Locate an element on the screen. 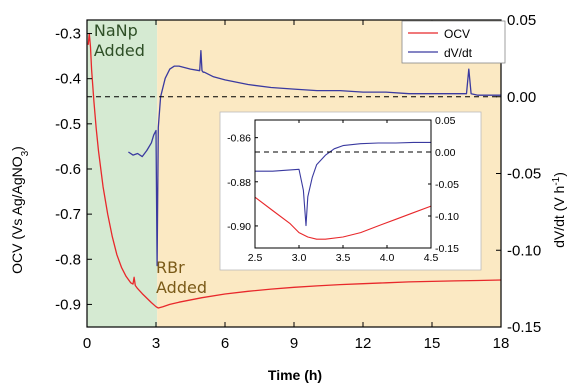 Image resolution: width=577 pixels, height=385 pixels. x-tick-label: 15 is located at coordinates (432, 343).